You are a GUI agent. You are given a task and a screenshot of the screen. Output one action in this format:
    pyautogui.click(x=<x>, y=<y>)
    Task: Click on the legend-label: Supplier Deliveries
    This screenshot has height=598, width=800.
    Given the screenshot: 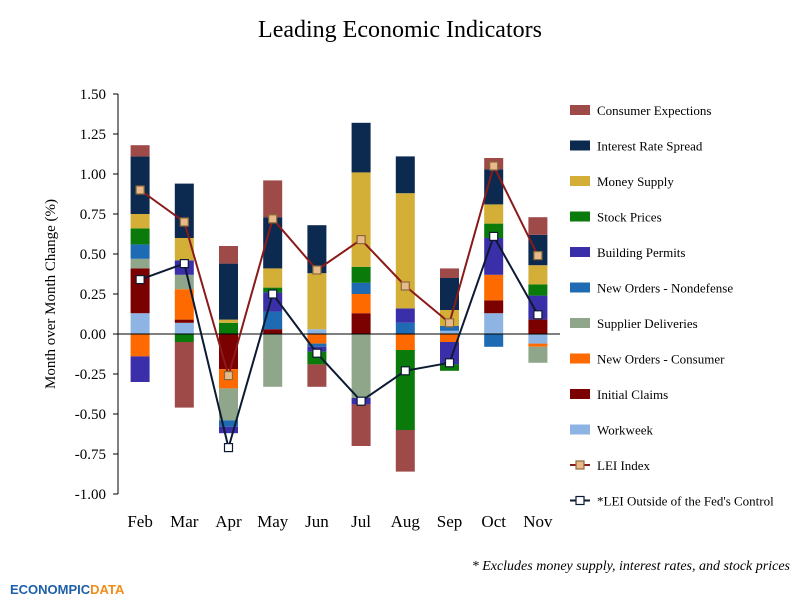 What is the action you would take?
    pyautogui.click(x=647, y=323)
    